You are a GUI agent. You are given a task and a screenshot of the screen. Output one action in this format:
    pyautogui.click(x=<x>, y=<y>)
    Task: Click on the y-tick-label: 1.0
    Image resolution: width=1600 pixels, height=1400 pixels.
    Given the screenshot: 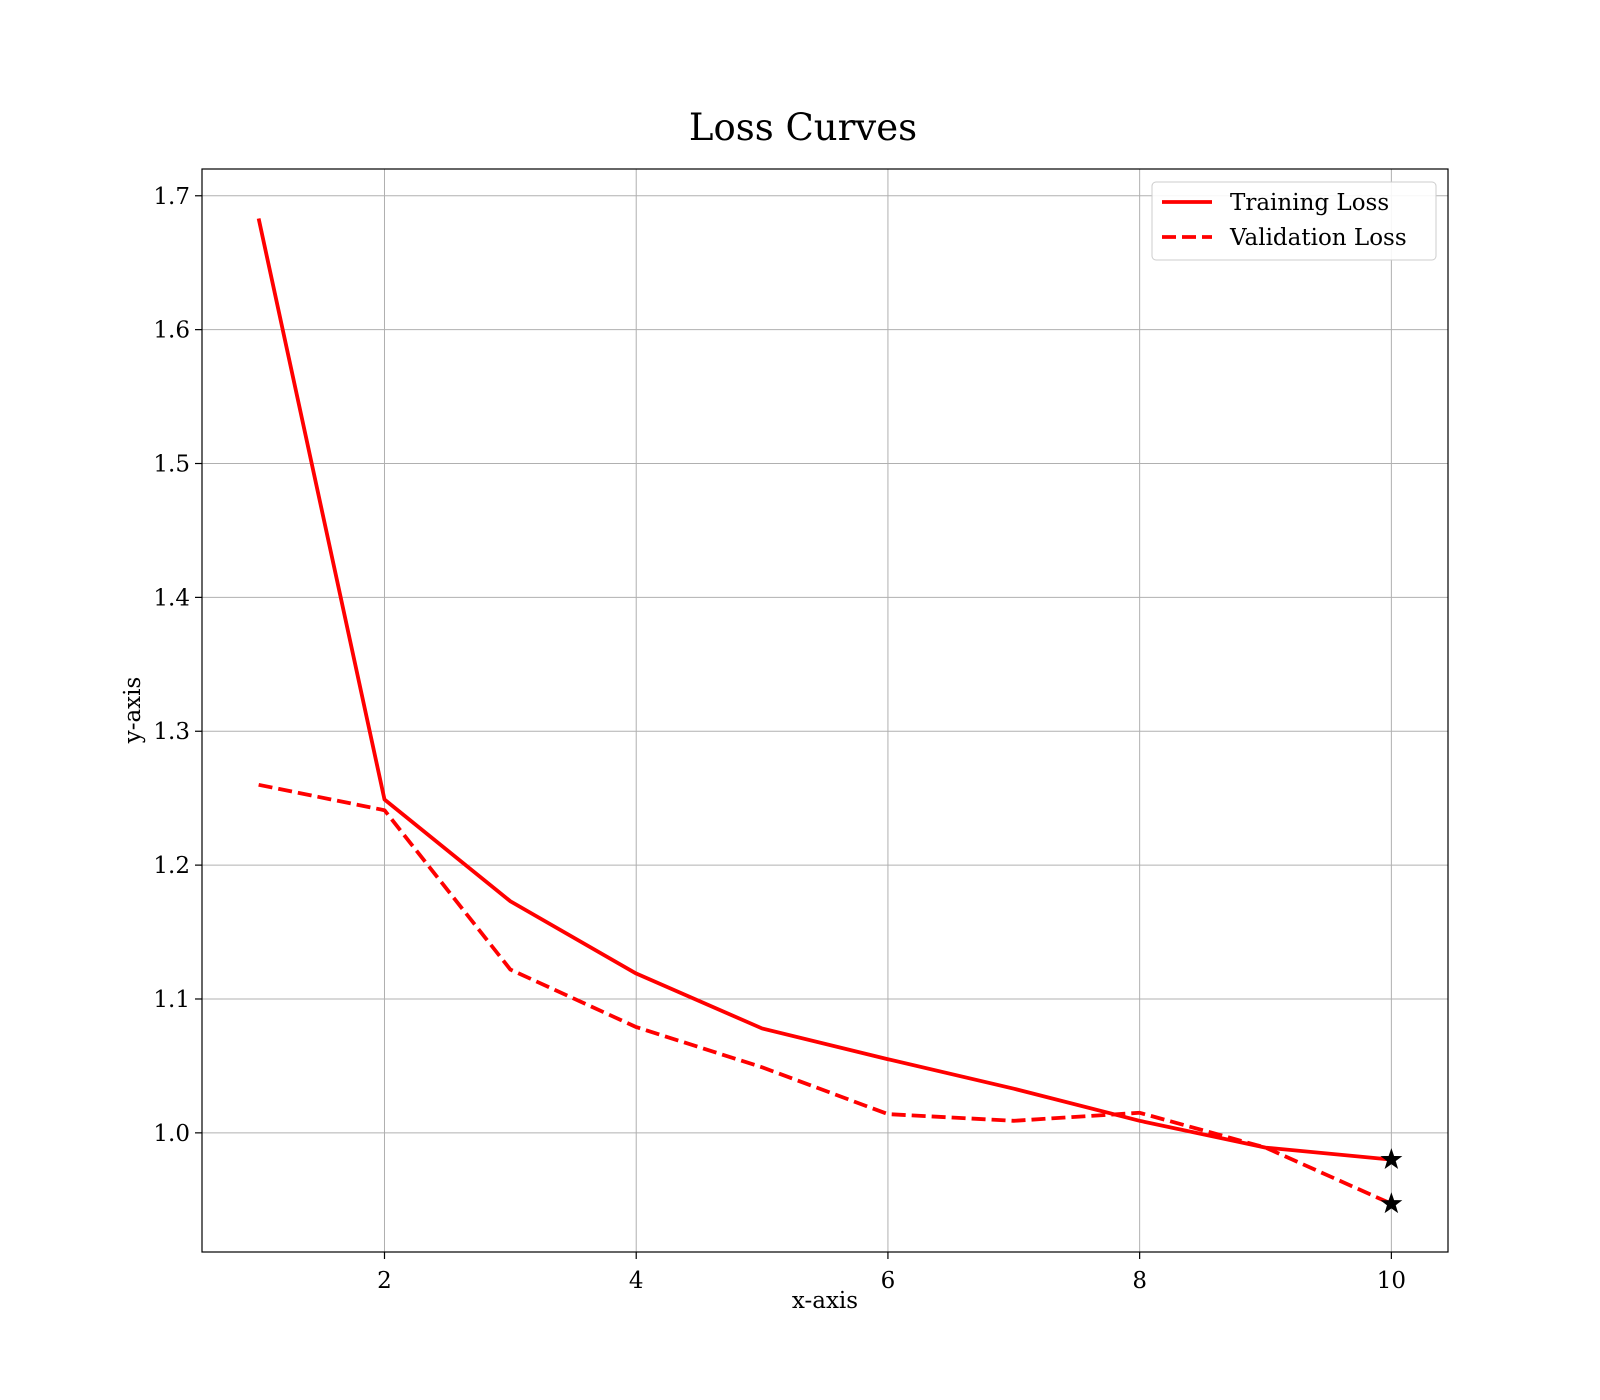 What is the action you would take?
    pyautogui.click(x=171, y=1134)
    